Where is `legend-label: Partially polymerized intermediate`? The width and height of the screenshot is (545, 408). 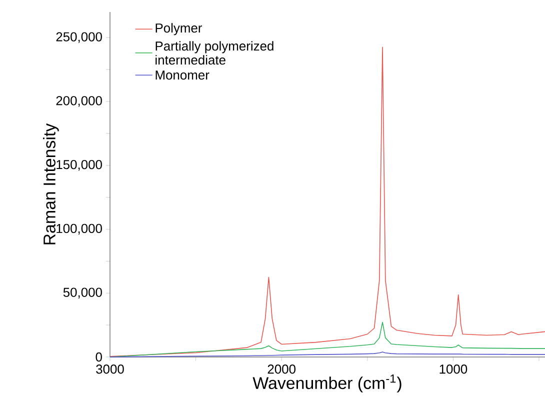
legend-label: Partially polymerized intermediate is located at coordinates (215, 53).